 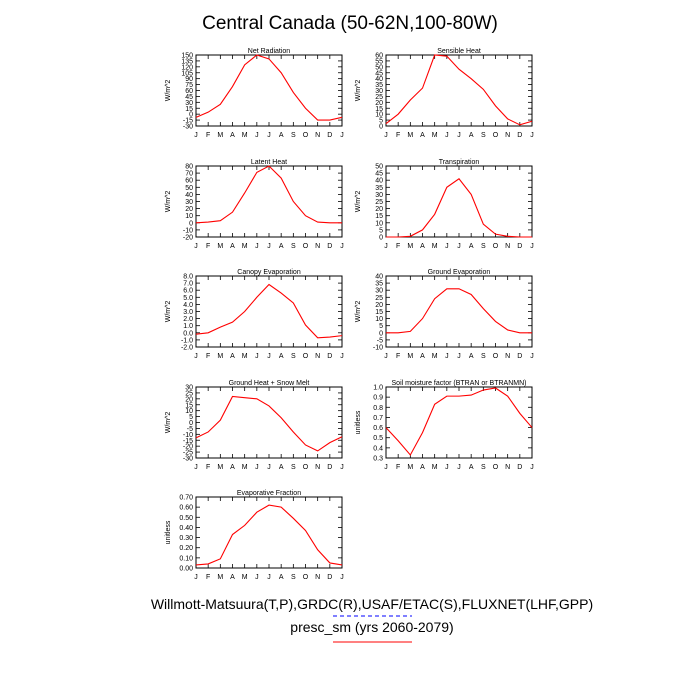 I want to click on panel-title: Ground Evaporation, so click(x=459, y=272).